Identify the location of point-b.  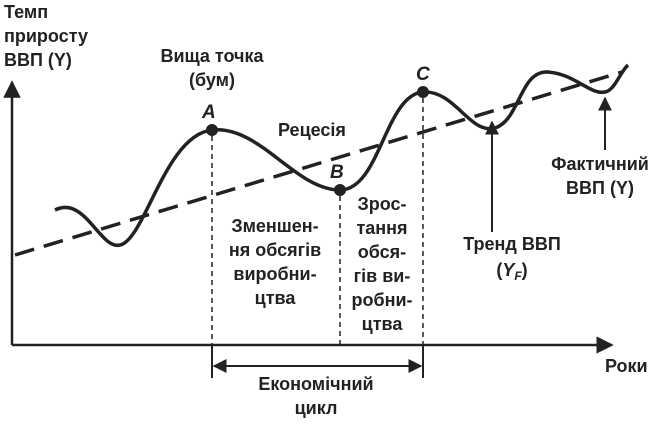
(340, 190).